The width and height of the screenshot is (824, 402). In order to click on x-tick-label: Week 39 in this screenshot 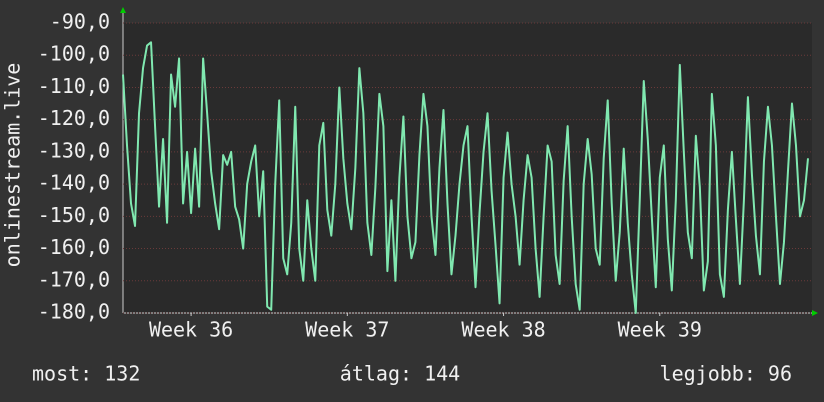, I will do `click(660, 330)`.